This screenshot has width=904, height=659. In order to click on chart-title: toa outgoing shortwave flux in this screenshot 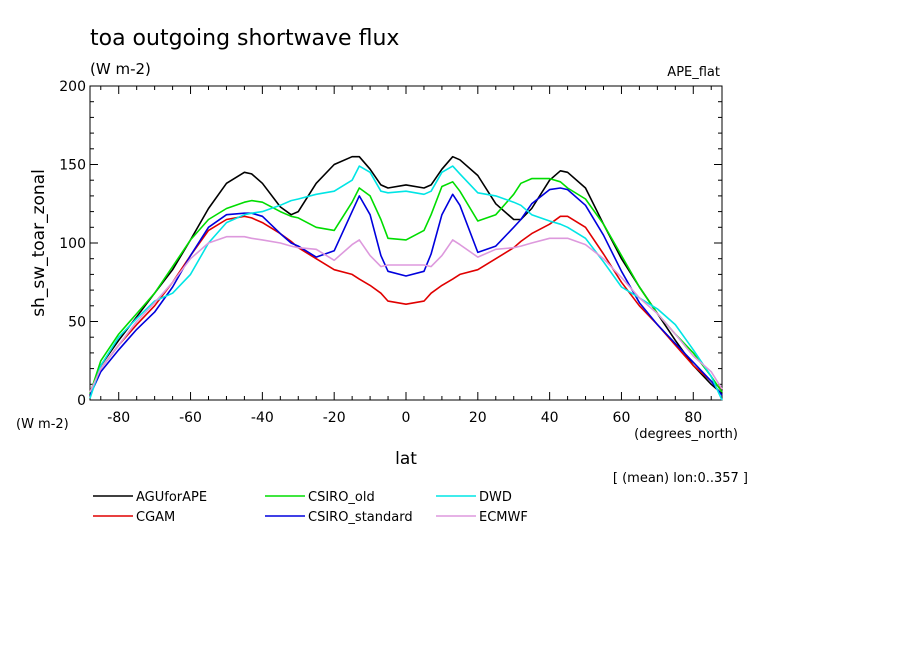, I will do `click(244, 38)`.